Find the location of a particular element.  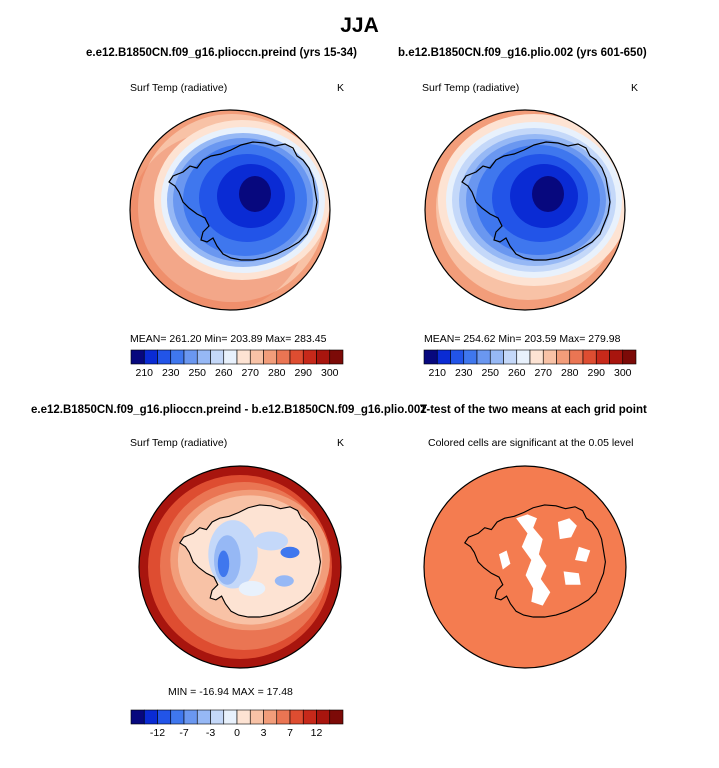

panel3-colorbar is located at coordinates (237, 717).